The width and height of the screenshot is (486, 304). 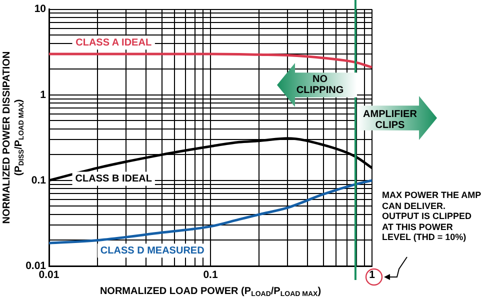 I want to click on x-tick-label: 1, so click(x=372, y=275).